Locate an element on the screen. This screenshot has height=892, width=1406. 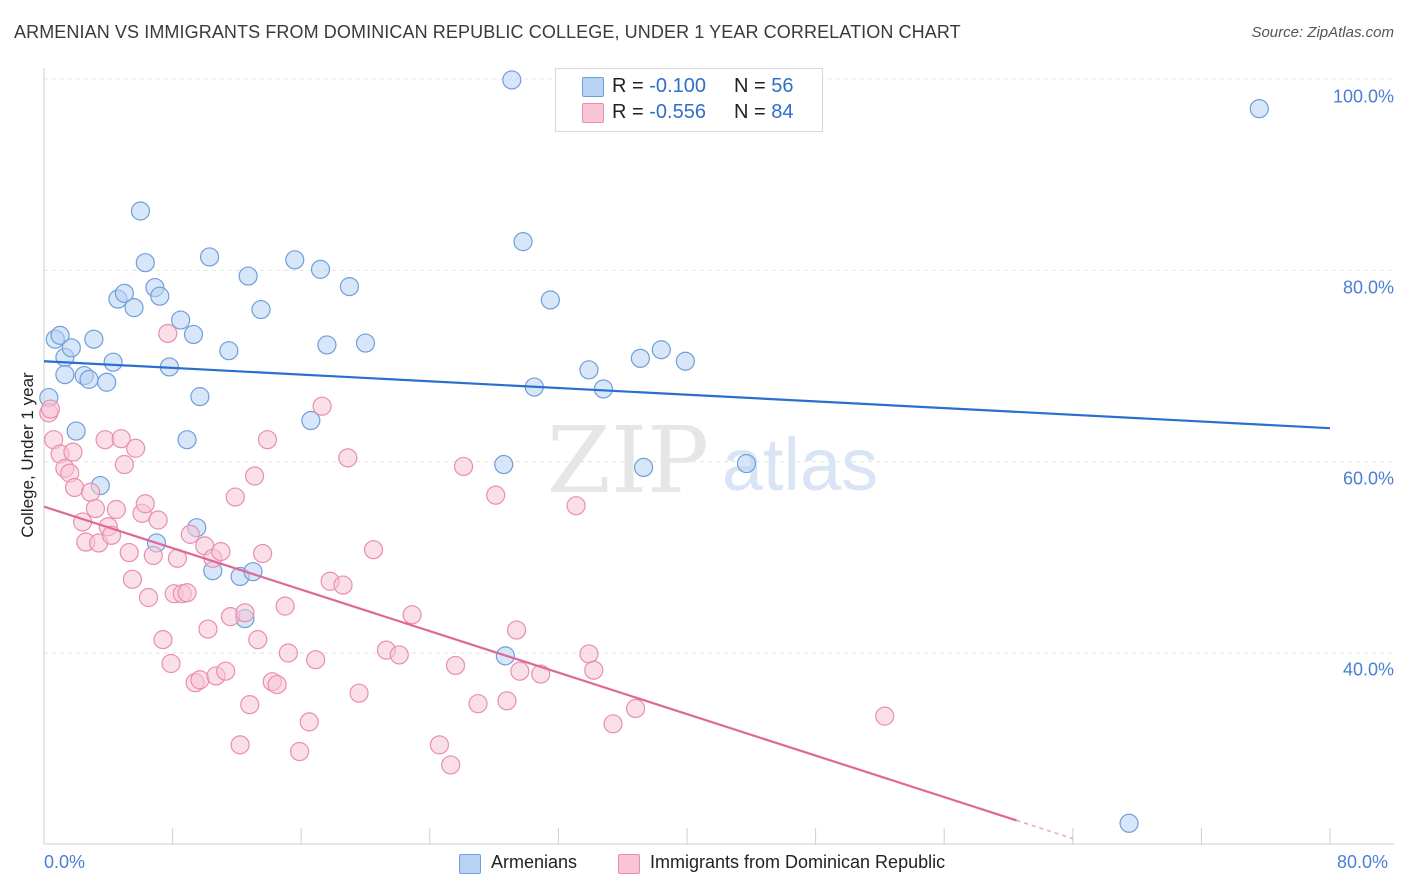
y-tick-80: 80.0% is located at coordinates (1368, 287).